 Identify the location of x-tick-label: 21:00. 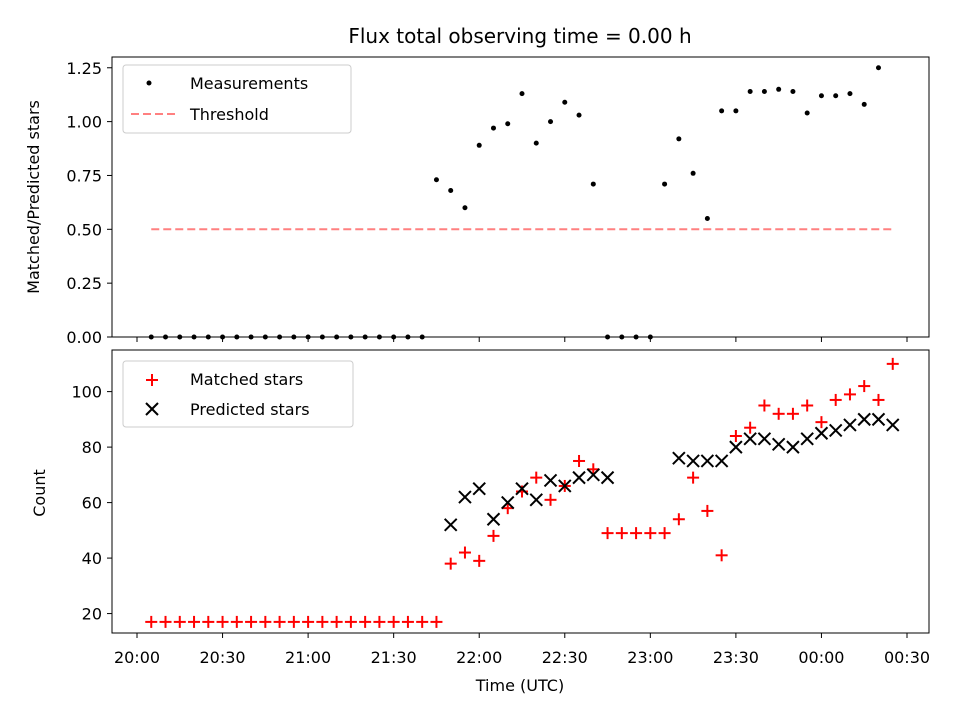
(308, 657).